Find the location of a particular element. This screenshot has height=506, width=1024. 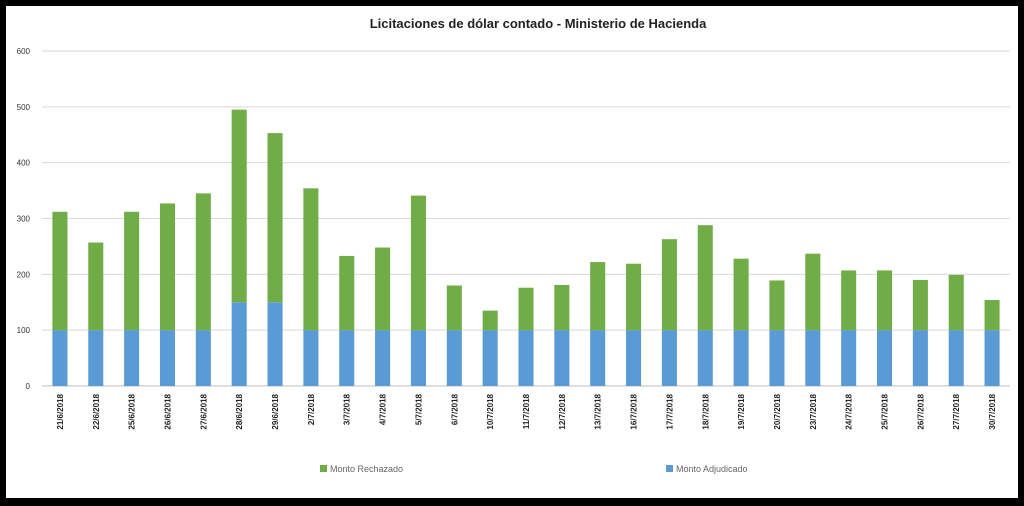

x-tick-label: 27/6/2018 is located at coordinates (203, 411).